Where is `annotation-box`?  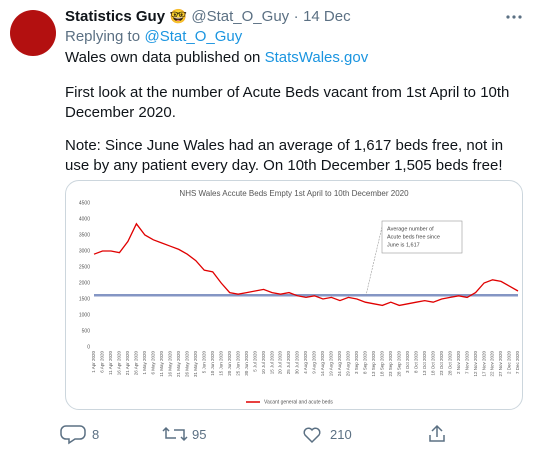
annotation-box is located at coordinates (422, 237).